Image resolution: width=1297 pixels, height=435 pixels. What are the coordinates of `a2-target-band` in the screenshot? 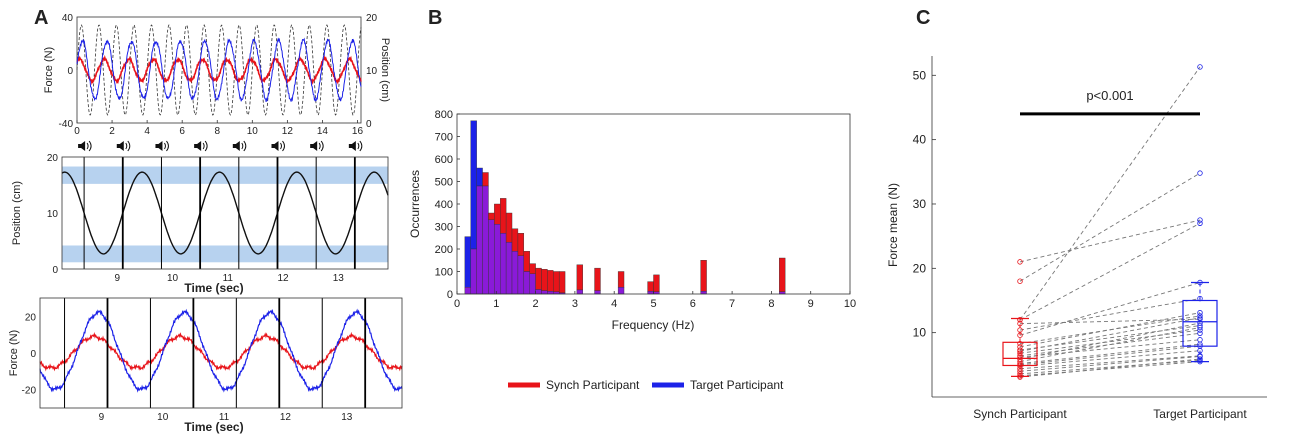 It's located at (225, 254).